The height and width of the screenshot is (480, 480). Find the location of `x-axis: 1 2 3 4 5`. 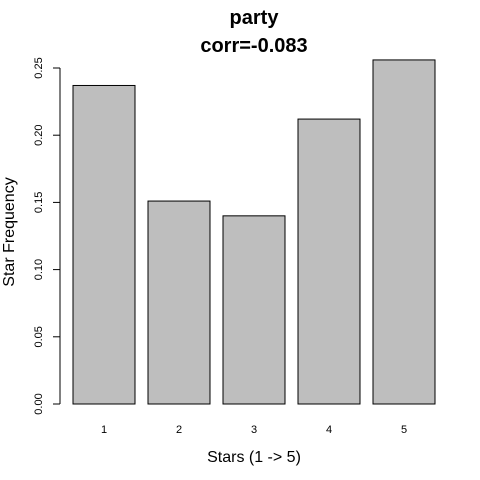

x-axis: 1 2 3 4 5 is located at coordinates (254, 430).